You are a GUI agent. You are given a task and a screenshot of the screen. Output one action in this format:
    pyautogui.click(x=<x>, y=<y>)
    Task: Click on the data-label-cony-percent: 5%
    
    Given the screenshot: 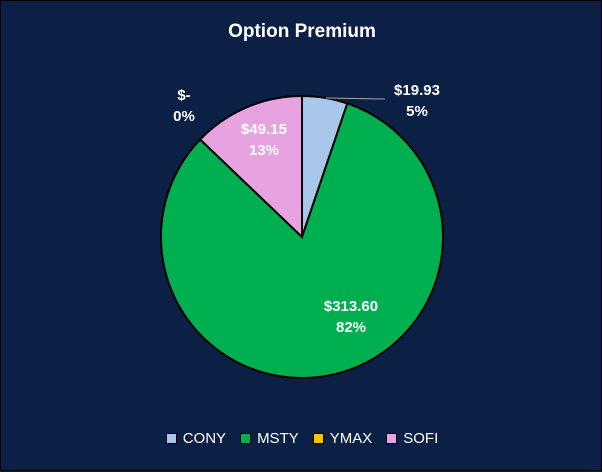 What is the action you would take?
    pyautogui.click(x=417, y=111)
    